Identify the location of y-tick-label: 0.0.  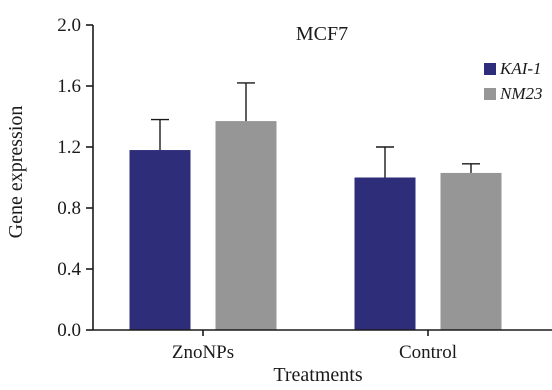
(69, 330).